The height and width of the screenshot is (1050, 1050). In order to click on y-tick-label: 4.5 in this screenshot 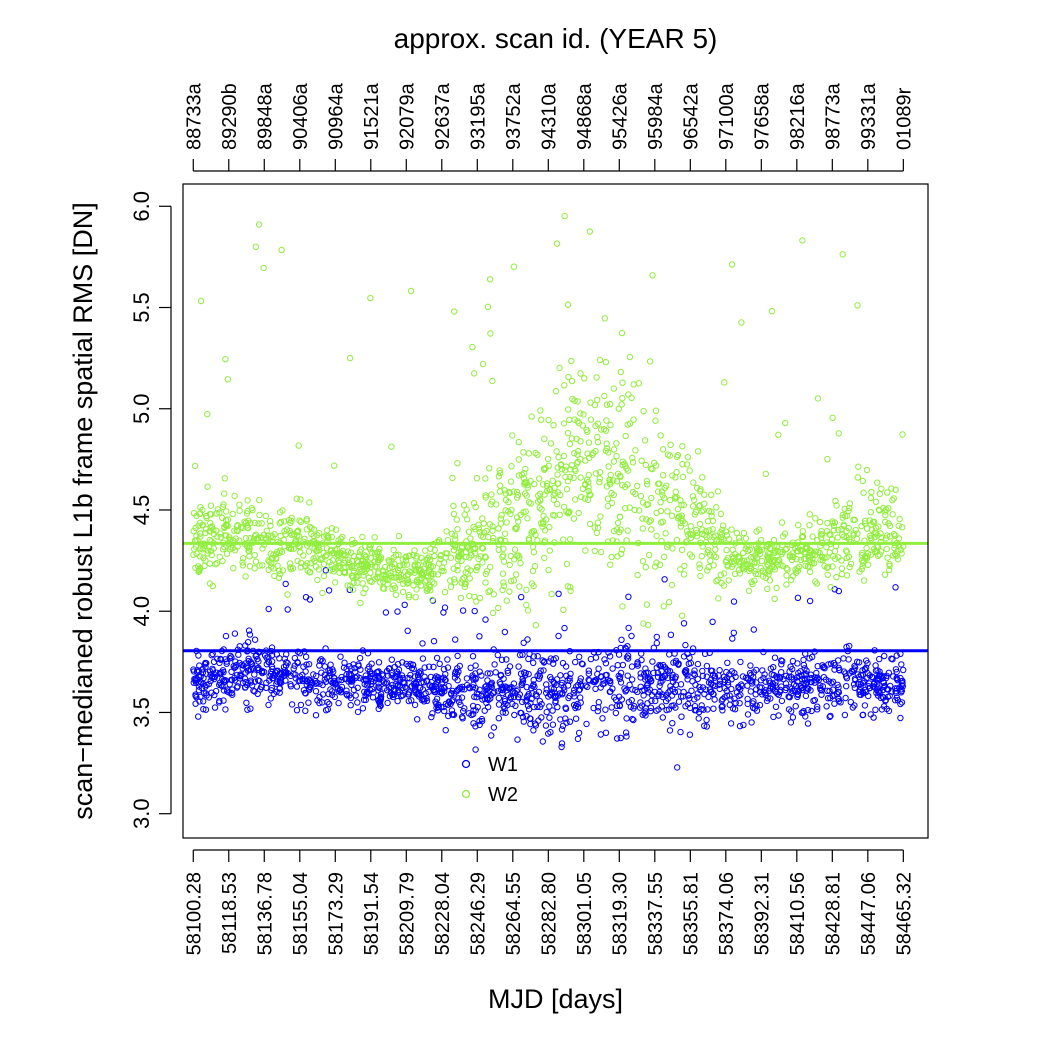, I will do `click(141, 510)`.